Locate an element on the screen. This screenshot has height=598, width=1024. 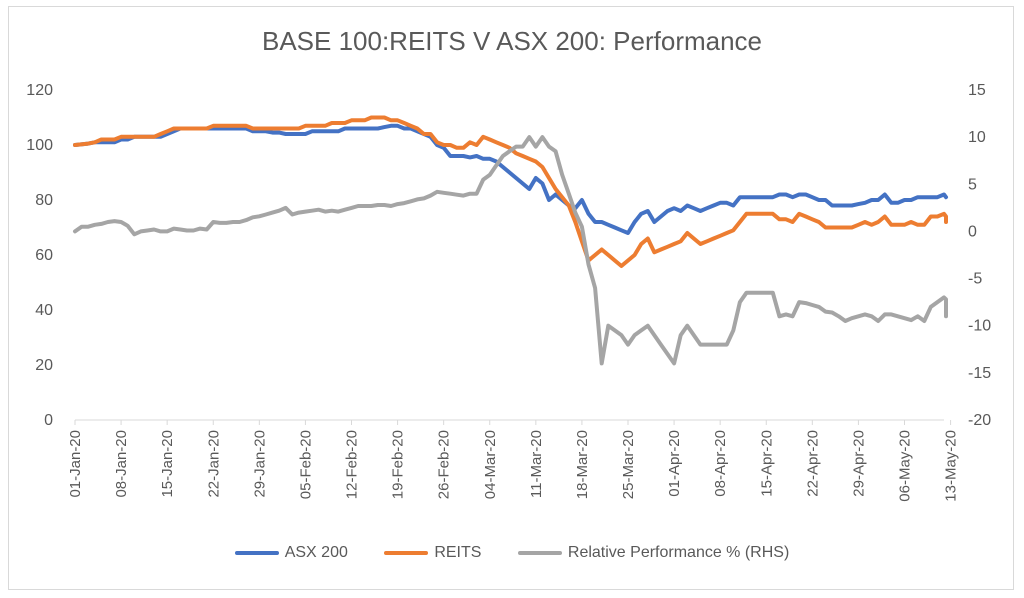
x-tick-label: 01-Apr-20 is located at coordinates (674, 463).